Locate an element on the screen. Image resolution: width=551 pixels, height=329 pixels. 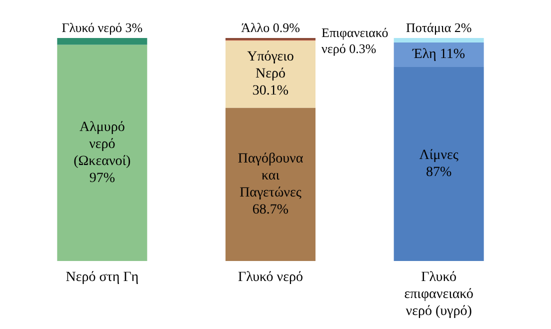
text: Επιφανειακό νερό 0.3% is located at coordinates (355, 40).